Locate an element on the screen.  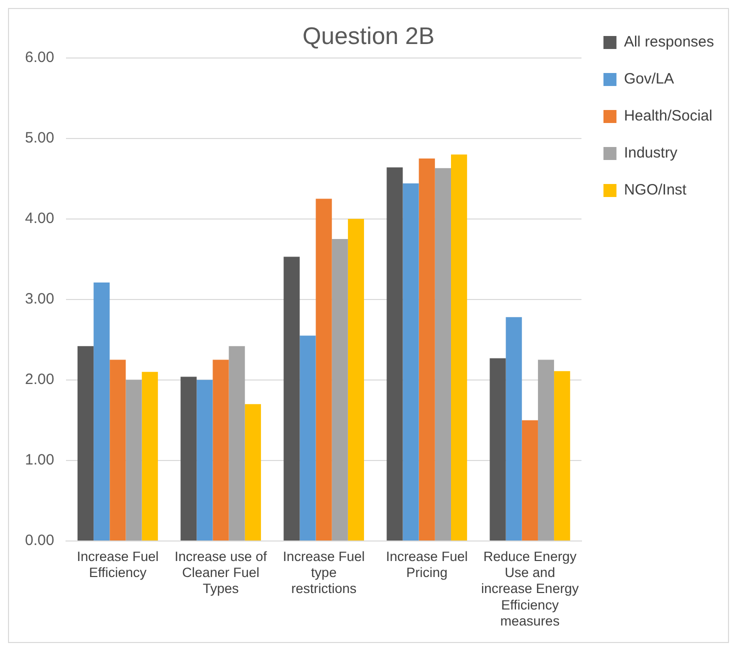
x-tick-label: Increase Fuel Efficiency is located at coordinates (117, 564).